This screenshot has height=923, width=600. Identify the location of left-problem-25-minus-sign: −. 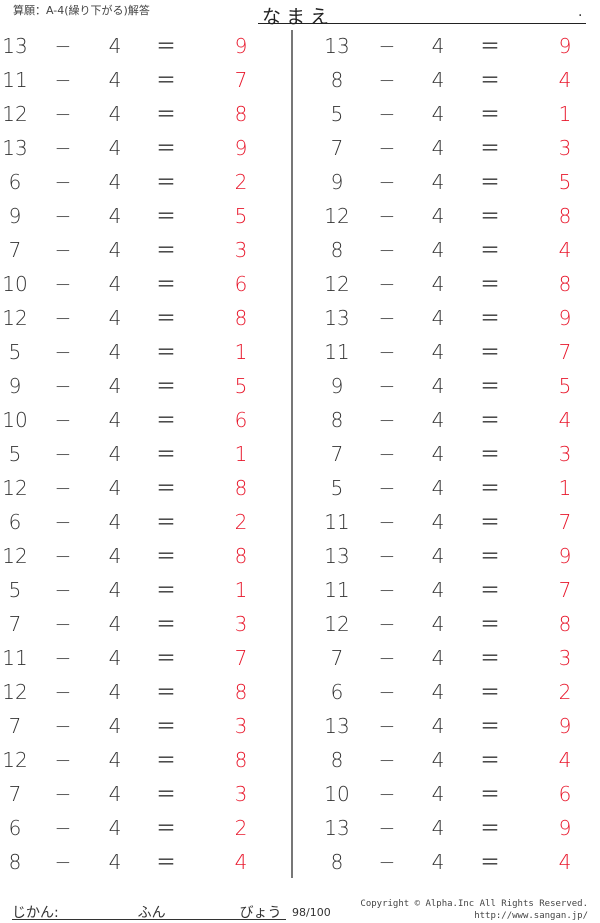
(63, 862).